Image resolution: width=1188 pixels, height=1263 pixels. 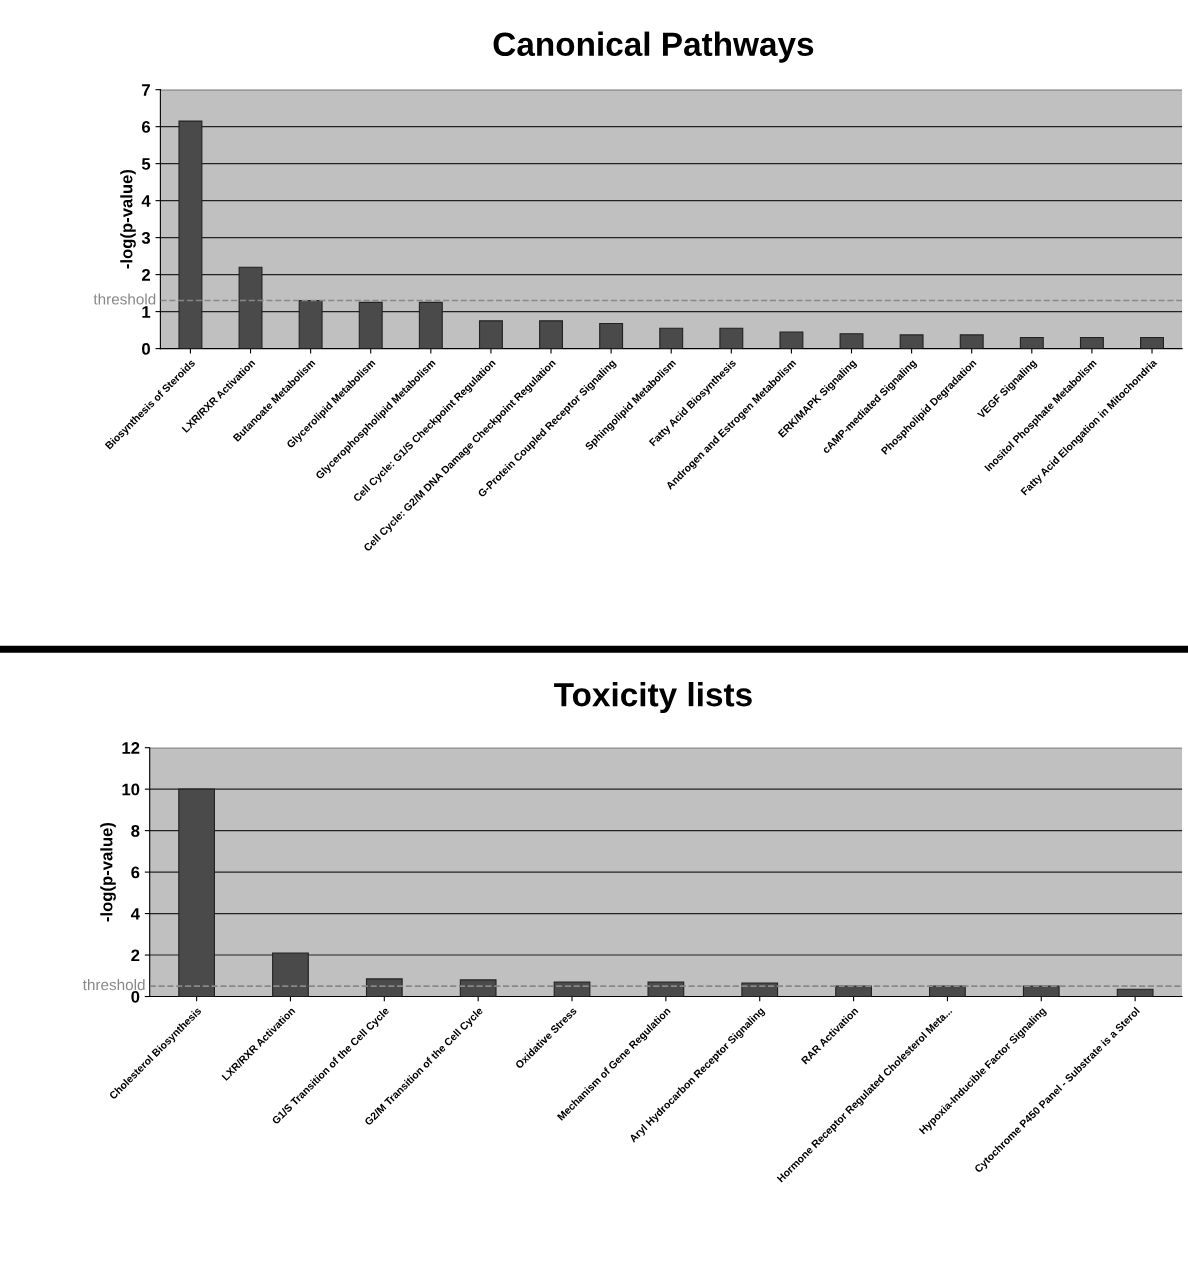 I want to click on y-tick-label: 1, so click(x=146, y=312).